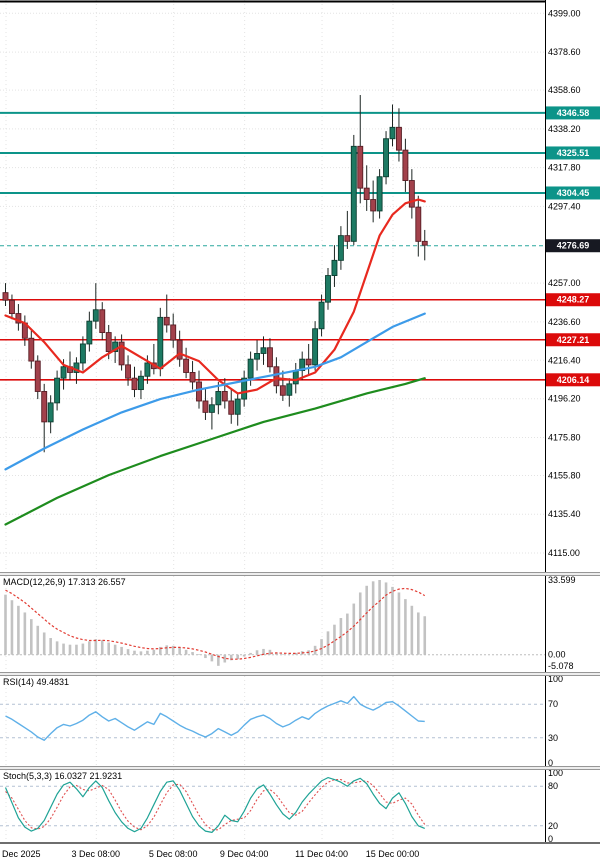 The height and width of the screenshot is (867, 600). Describe the element at coordinates (96, 854) in the screenshot. I see `time-label: 3 Dec 08:00` at that location.